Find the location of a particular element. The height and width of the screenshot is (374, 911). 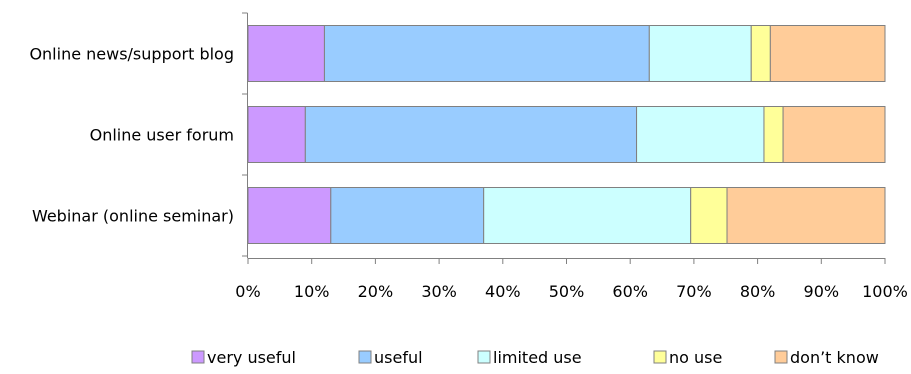

x-tick-label-11: 100% is located at coordinates (885, 291).